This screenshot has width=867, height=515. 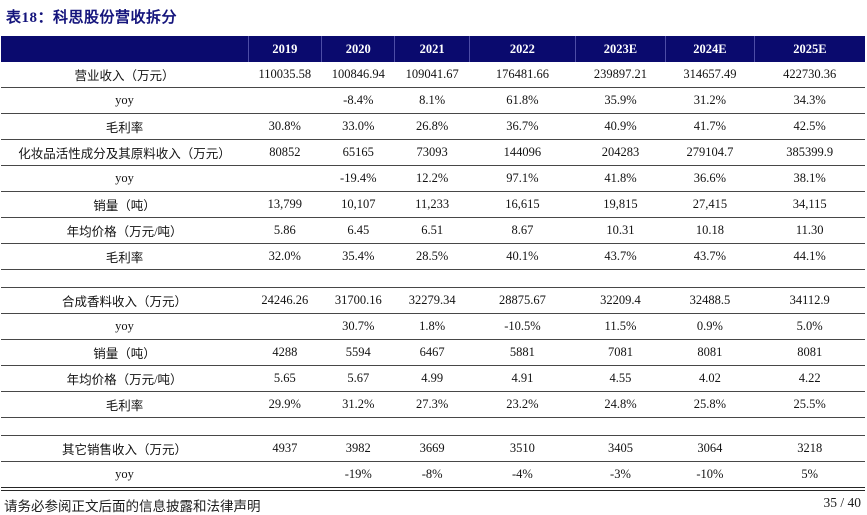 What do you see at coordinates (710, 474) in the screenshot?
I see `value-cell: -10%` at bounding box center [710, 474].